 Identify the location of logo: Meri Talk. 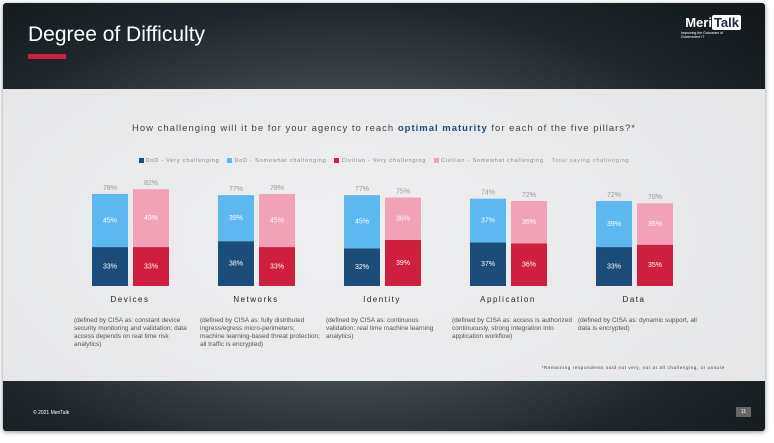
(713, 22).